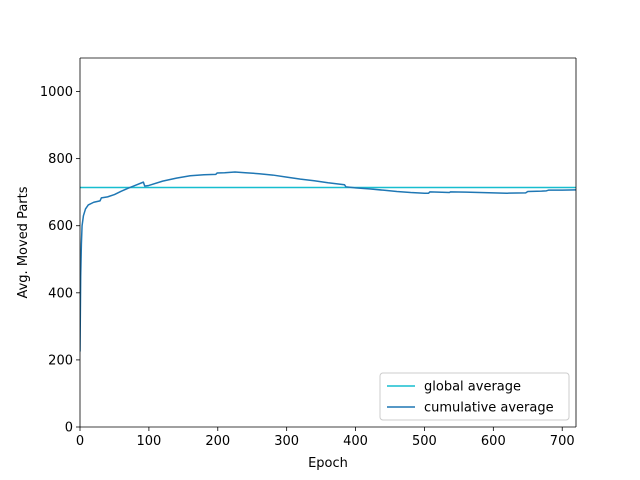 This screenshot has width=640, height=480. What do you see at coordinates (60, 226) in the screenshot?
I see `y-tick-label: 600` at bounding box center [60, 226].